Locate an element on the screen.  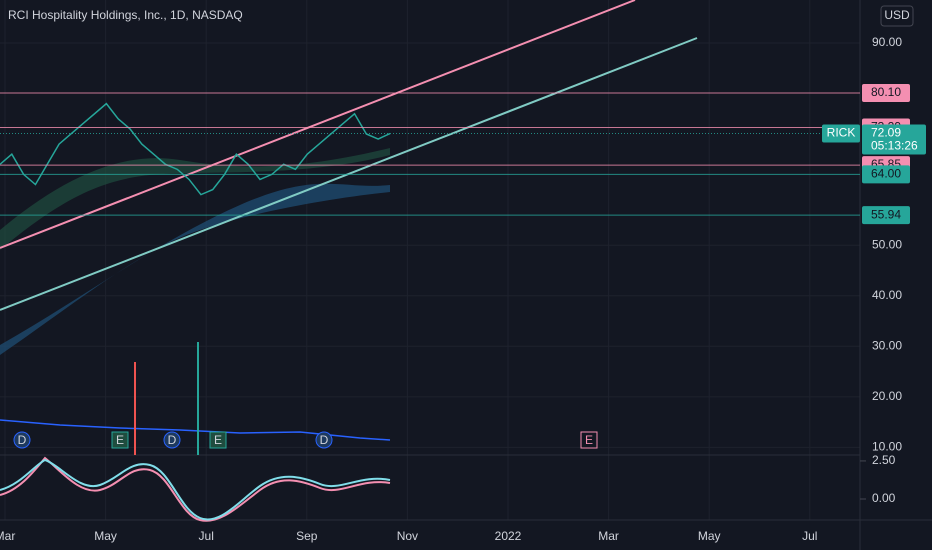
x-tick-label: Sep is located at coordinates (307, 536).